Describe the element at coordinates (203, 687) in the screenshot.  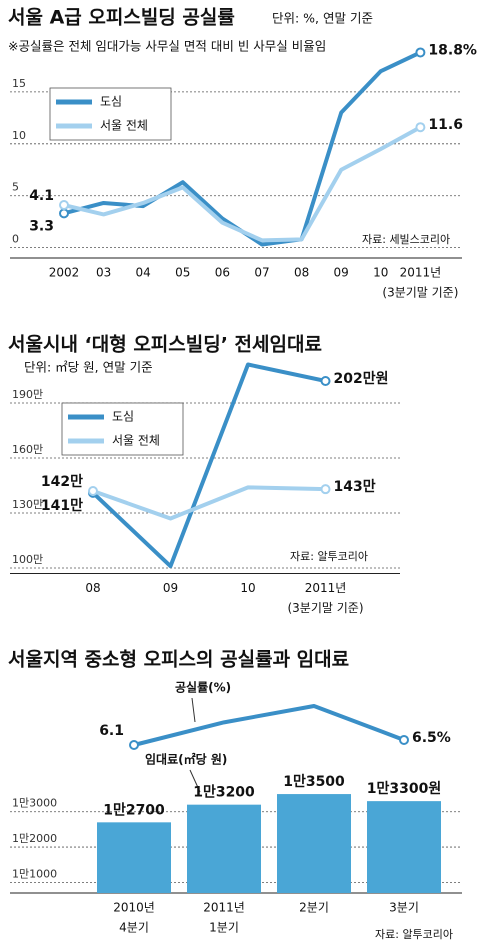
I see `line-label: 공실률(%)` at that location.